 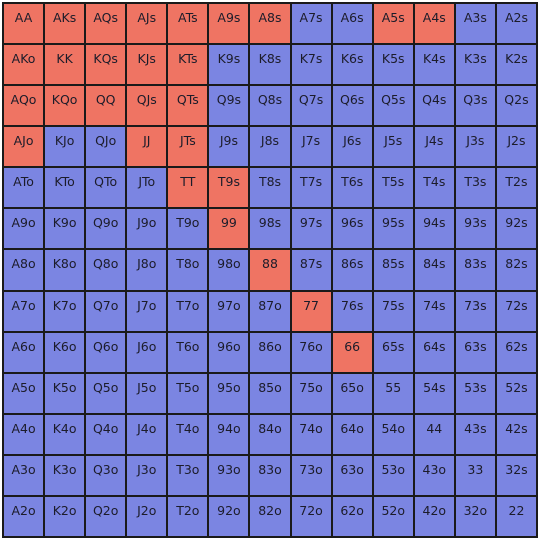 I want to click on hand-cell-76o: 76o, so click(x=311, y=352).